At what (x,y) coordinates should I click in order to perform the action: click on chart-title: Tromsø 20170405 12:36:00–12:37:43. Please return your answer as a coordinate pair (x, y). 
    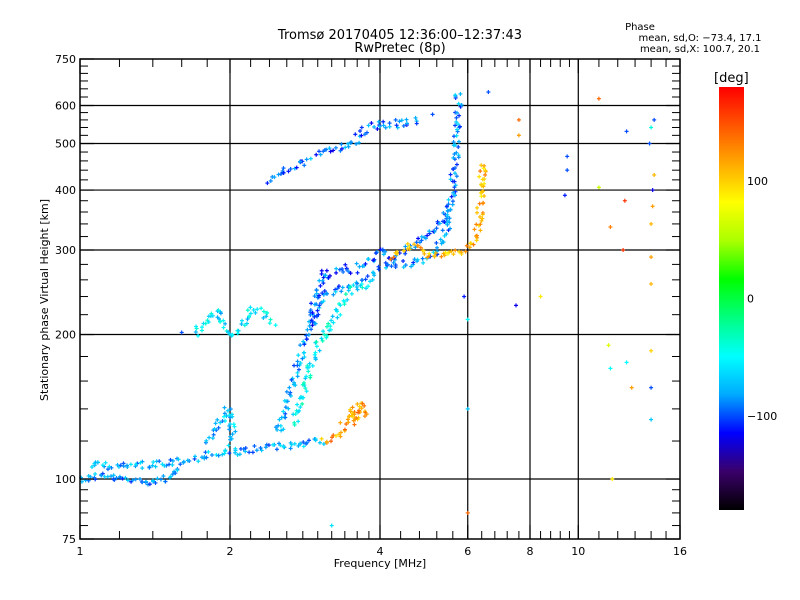
    Looking at the image, I should click on (400, 35).